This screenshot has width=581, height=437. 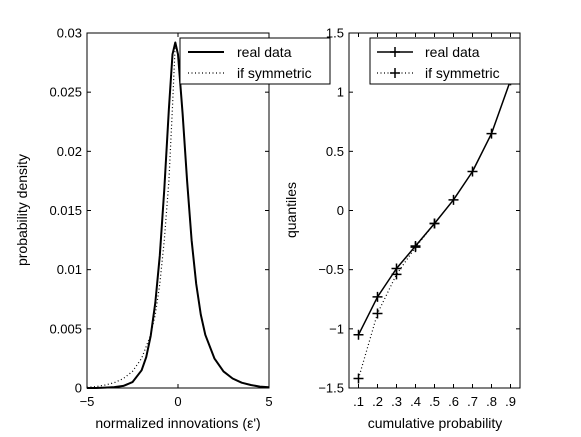 I want to click on quantile-series-1-line, so click(x=396, y=301).